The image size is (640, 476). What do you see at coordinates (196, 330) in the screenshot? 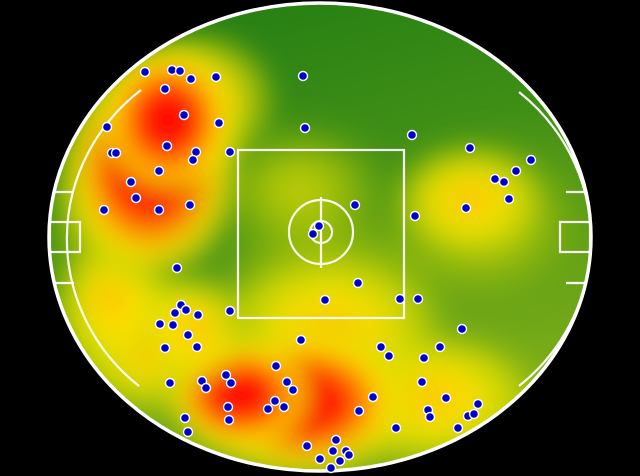
I see `hotspot-left-pocket` at bounding box center [196, 330].